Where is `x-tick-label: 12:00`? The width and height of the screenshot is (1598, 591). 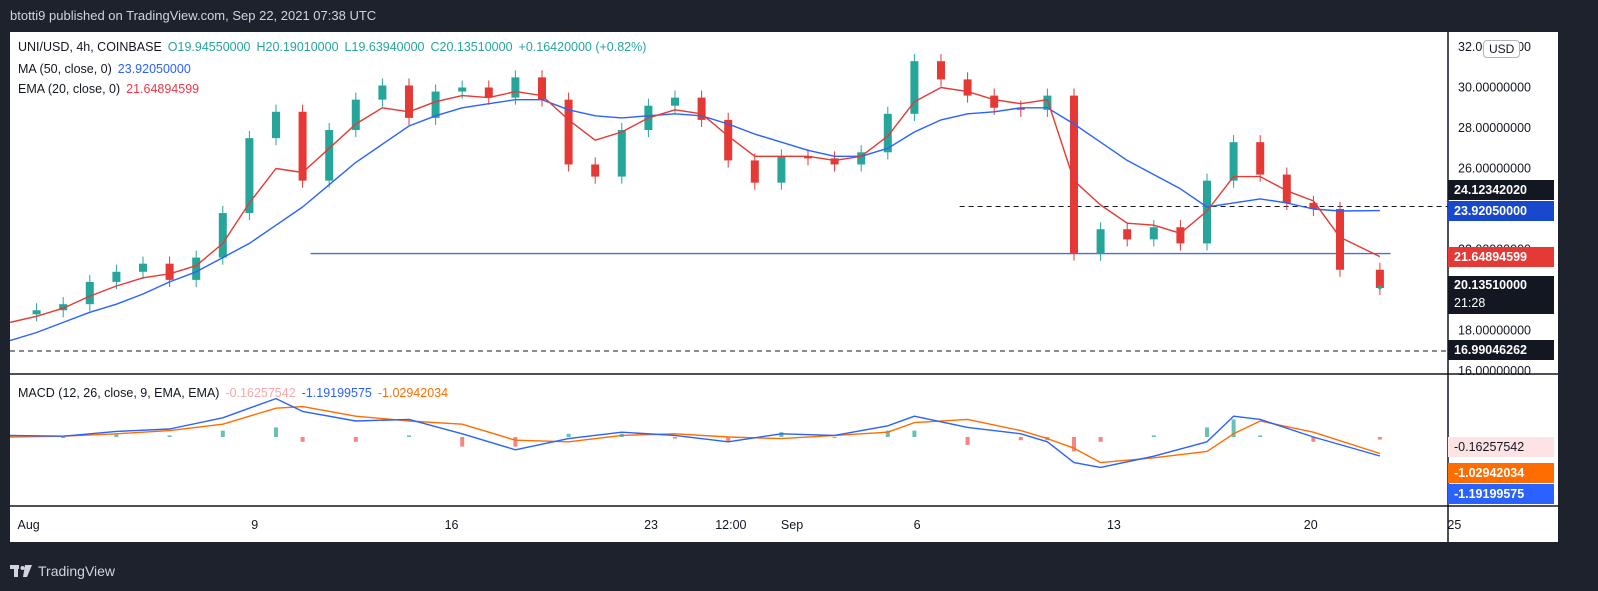
x-tick-label: 12:00 is located at coordinates (730, 525).